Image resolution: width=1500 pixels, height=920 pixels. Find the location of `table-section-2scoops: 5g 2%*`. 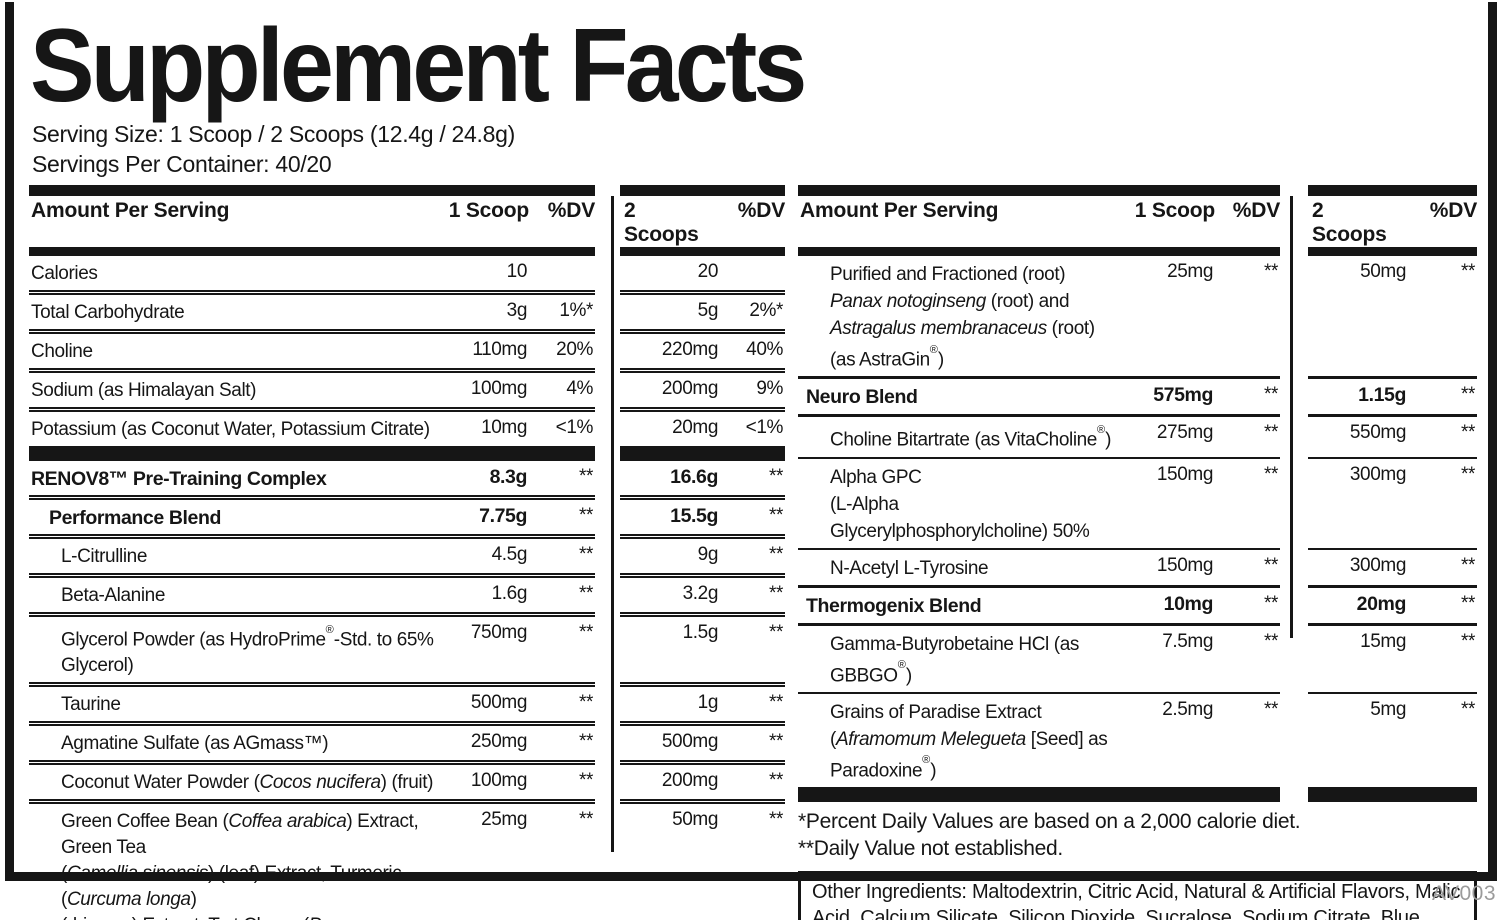

table-section-2scoops: 5g 2%* is located at coordinates (702, 309).